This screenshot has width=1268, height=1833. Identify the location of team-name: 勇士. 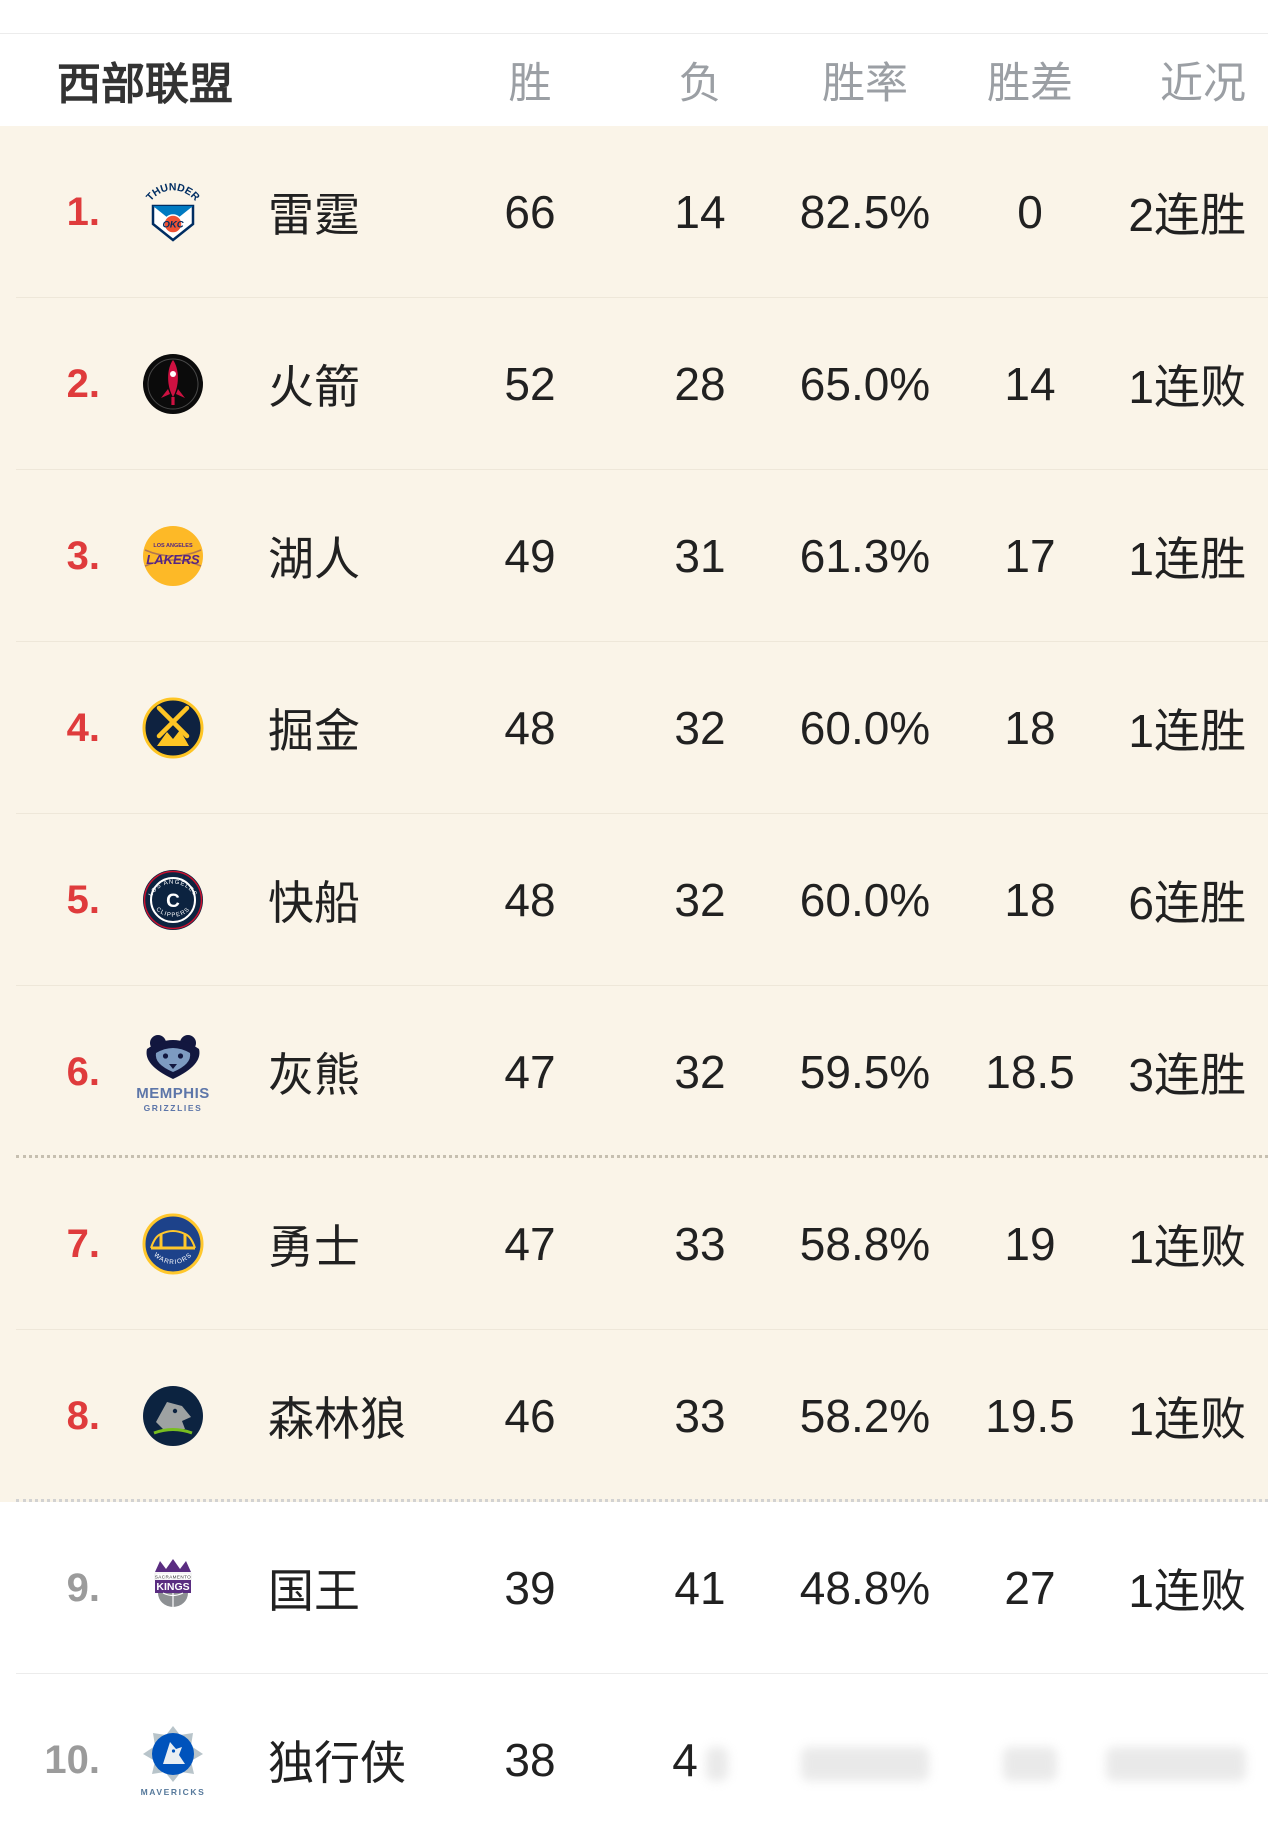
(314, 1247).